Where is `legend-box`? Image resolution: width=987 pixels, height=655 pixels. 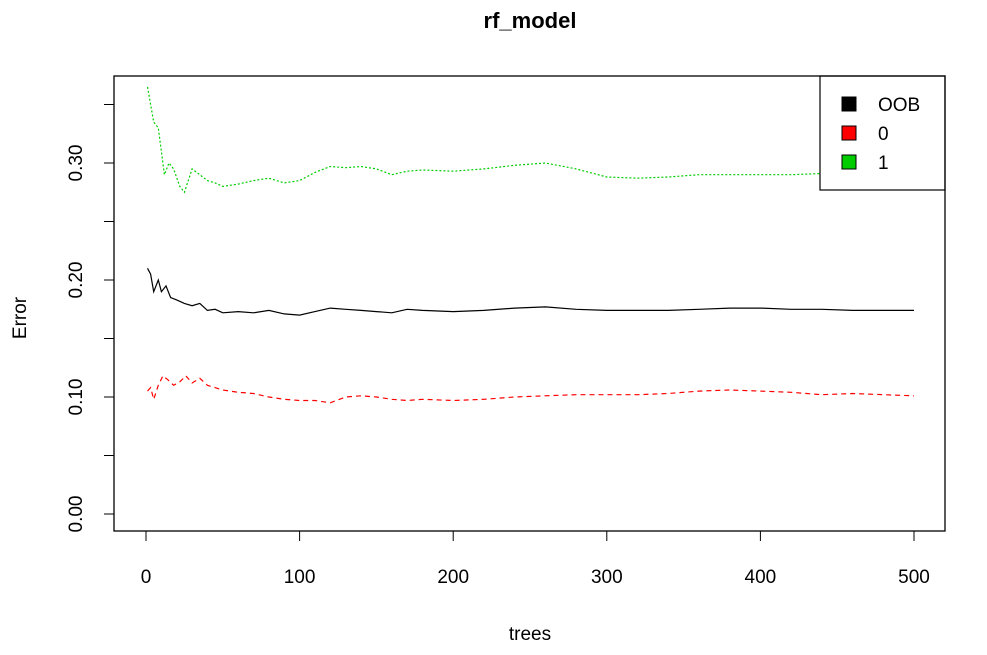 legend-box is located at coordinates (882, 133).